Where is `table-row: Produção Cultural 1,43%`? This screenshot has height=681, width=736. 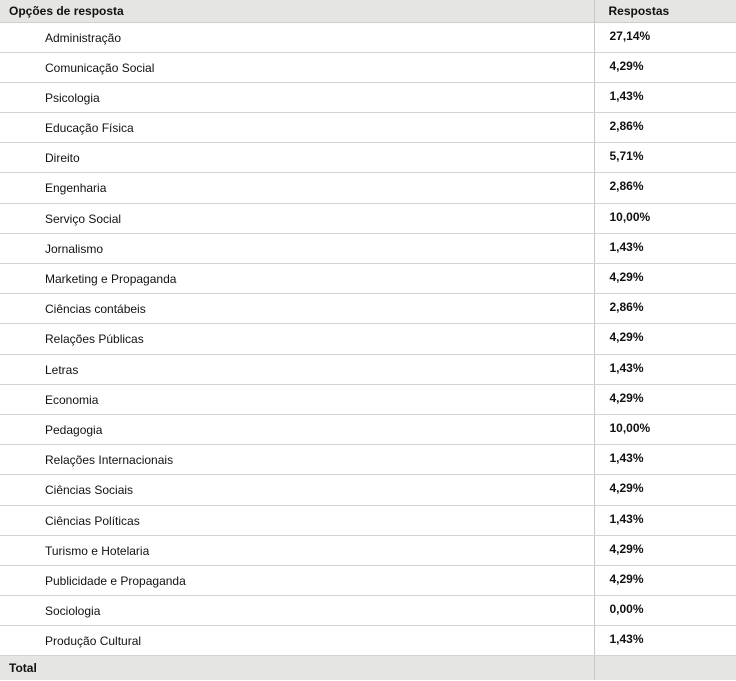 table-row: Produção Cultural 1,43% is located at coordinates (368, 641).